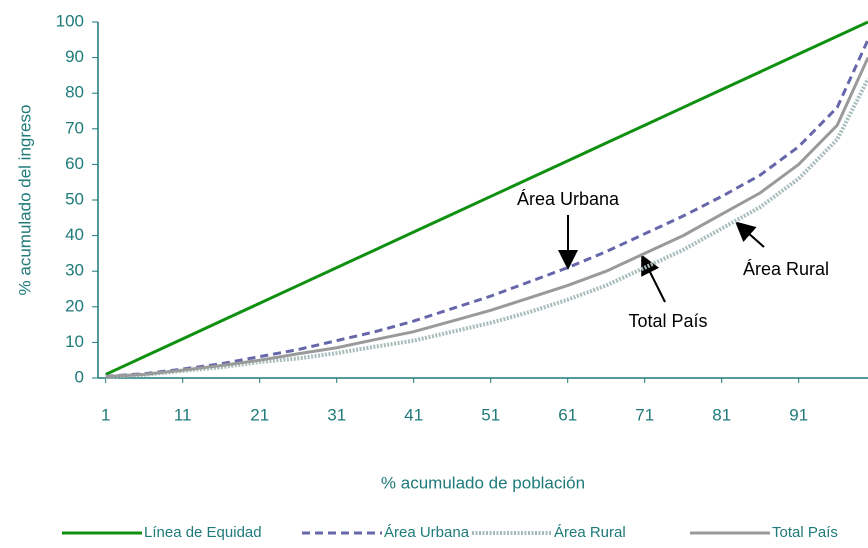 The height and width of the screenshot is (548, 868). Describe the element at coordinates (74, 127) in the screenshot. I see `y-tick-label: 70` at that location.